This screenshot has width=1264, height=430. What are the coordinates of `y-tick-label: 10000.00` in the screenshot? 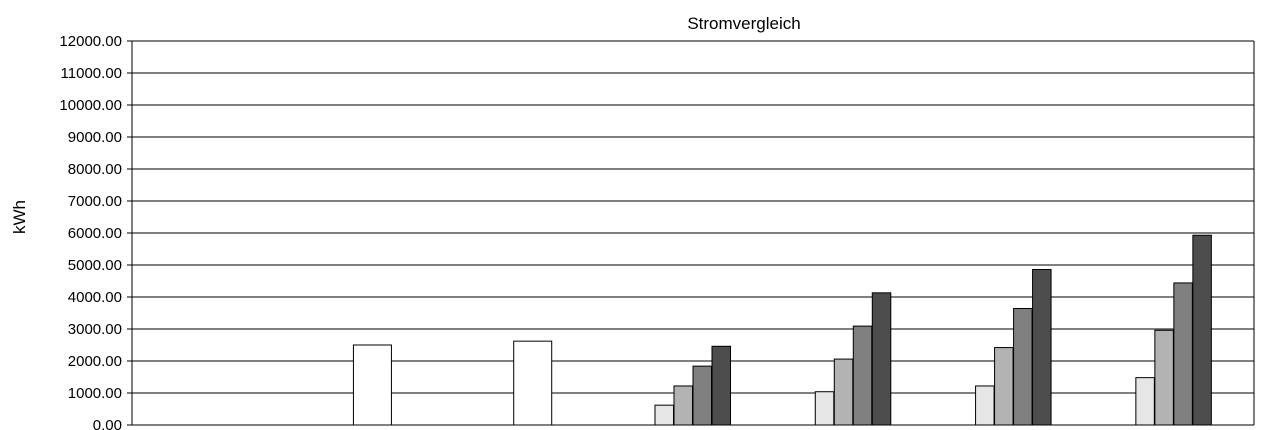 It's located at (90, 105).